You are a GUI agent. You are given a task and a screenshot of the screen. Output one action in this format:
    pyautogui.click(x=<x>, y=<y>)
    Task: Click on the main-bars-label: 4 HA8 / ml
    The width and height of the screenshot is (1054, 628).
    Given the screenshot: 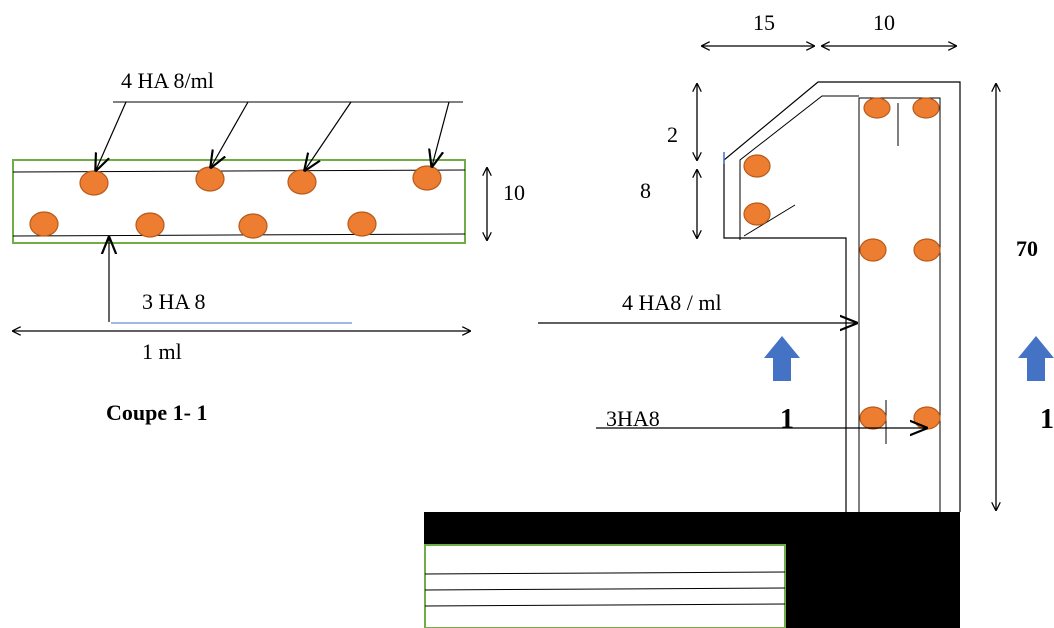 What is the action you would take?
    pyautogui.click(x=672, y=302)
    